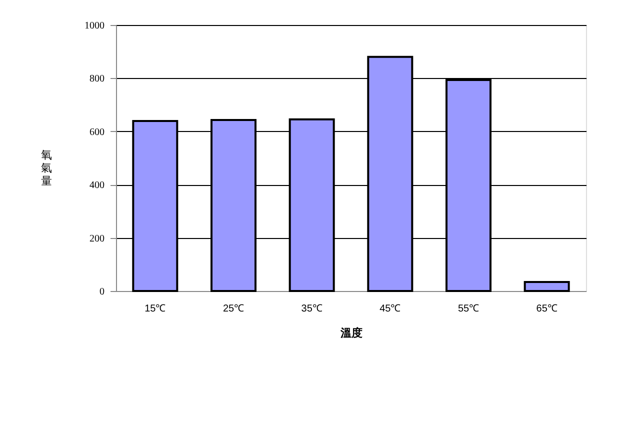 The image size is (634, 423). I want to click on bar, so click(547, 286).